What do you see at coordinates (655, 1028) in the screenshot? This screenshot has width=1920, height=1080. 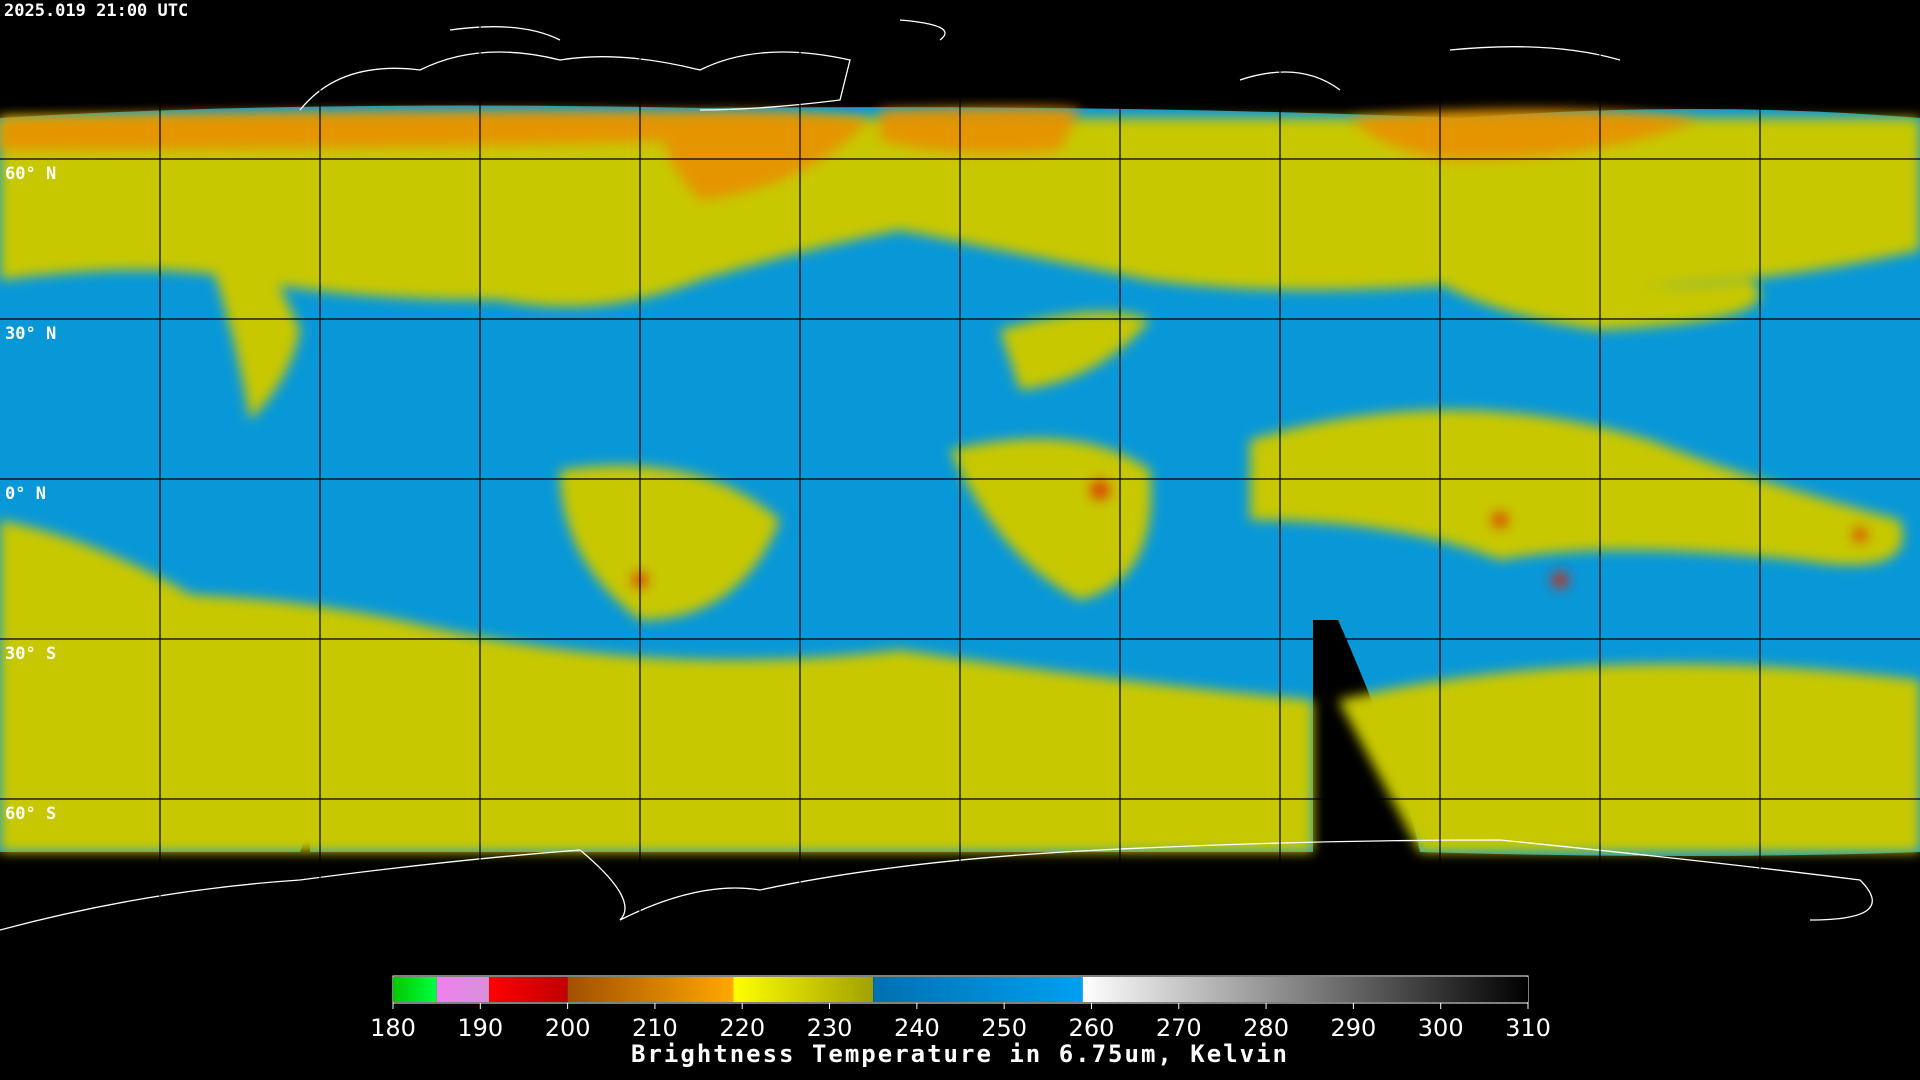 I see `colorbar-tick-label: 210` at bounding box center [655, 1028].